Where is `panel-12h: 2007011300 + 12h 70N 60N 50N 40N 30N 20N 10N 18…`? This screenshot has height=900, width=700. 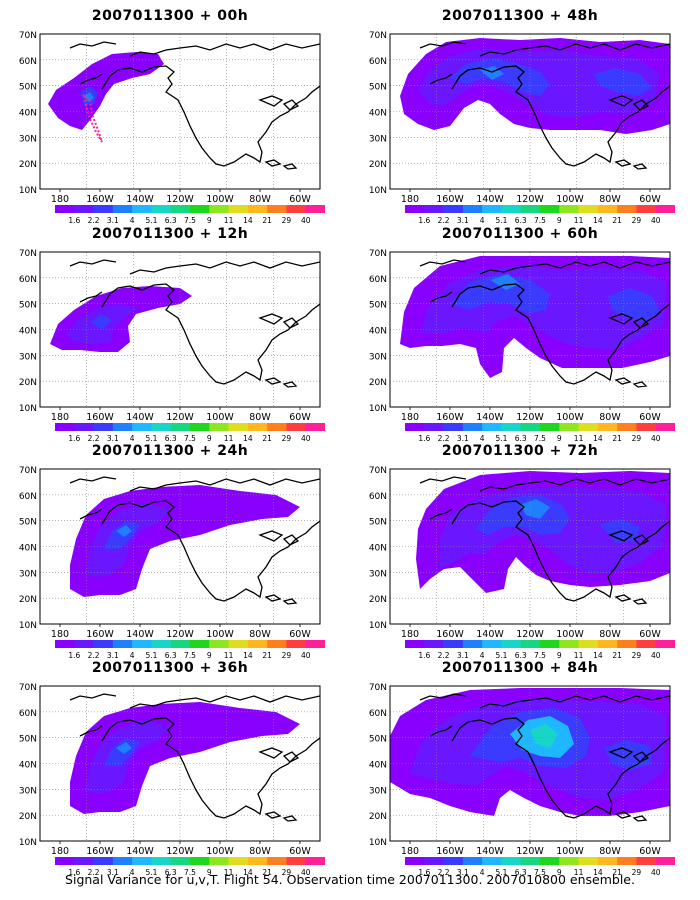 panel-12h: 2007011300 + 12h 70N 60N 50N 40N 30N 20N 10N 18… is located at coordinates (170, 334).